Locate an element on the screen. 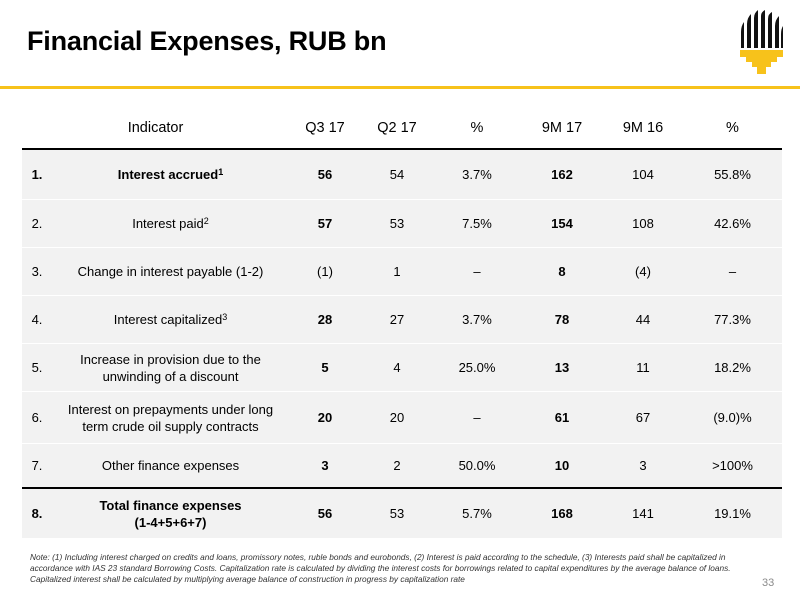 The height and width of the screenshot is (600, 800). cell-9m-16: (4) is located at coordinates (643, 272).